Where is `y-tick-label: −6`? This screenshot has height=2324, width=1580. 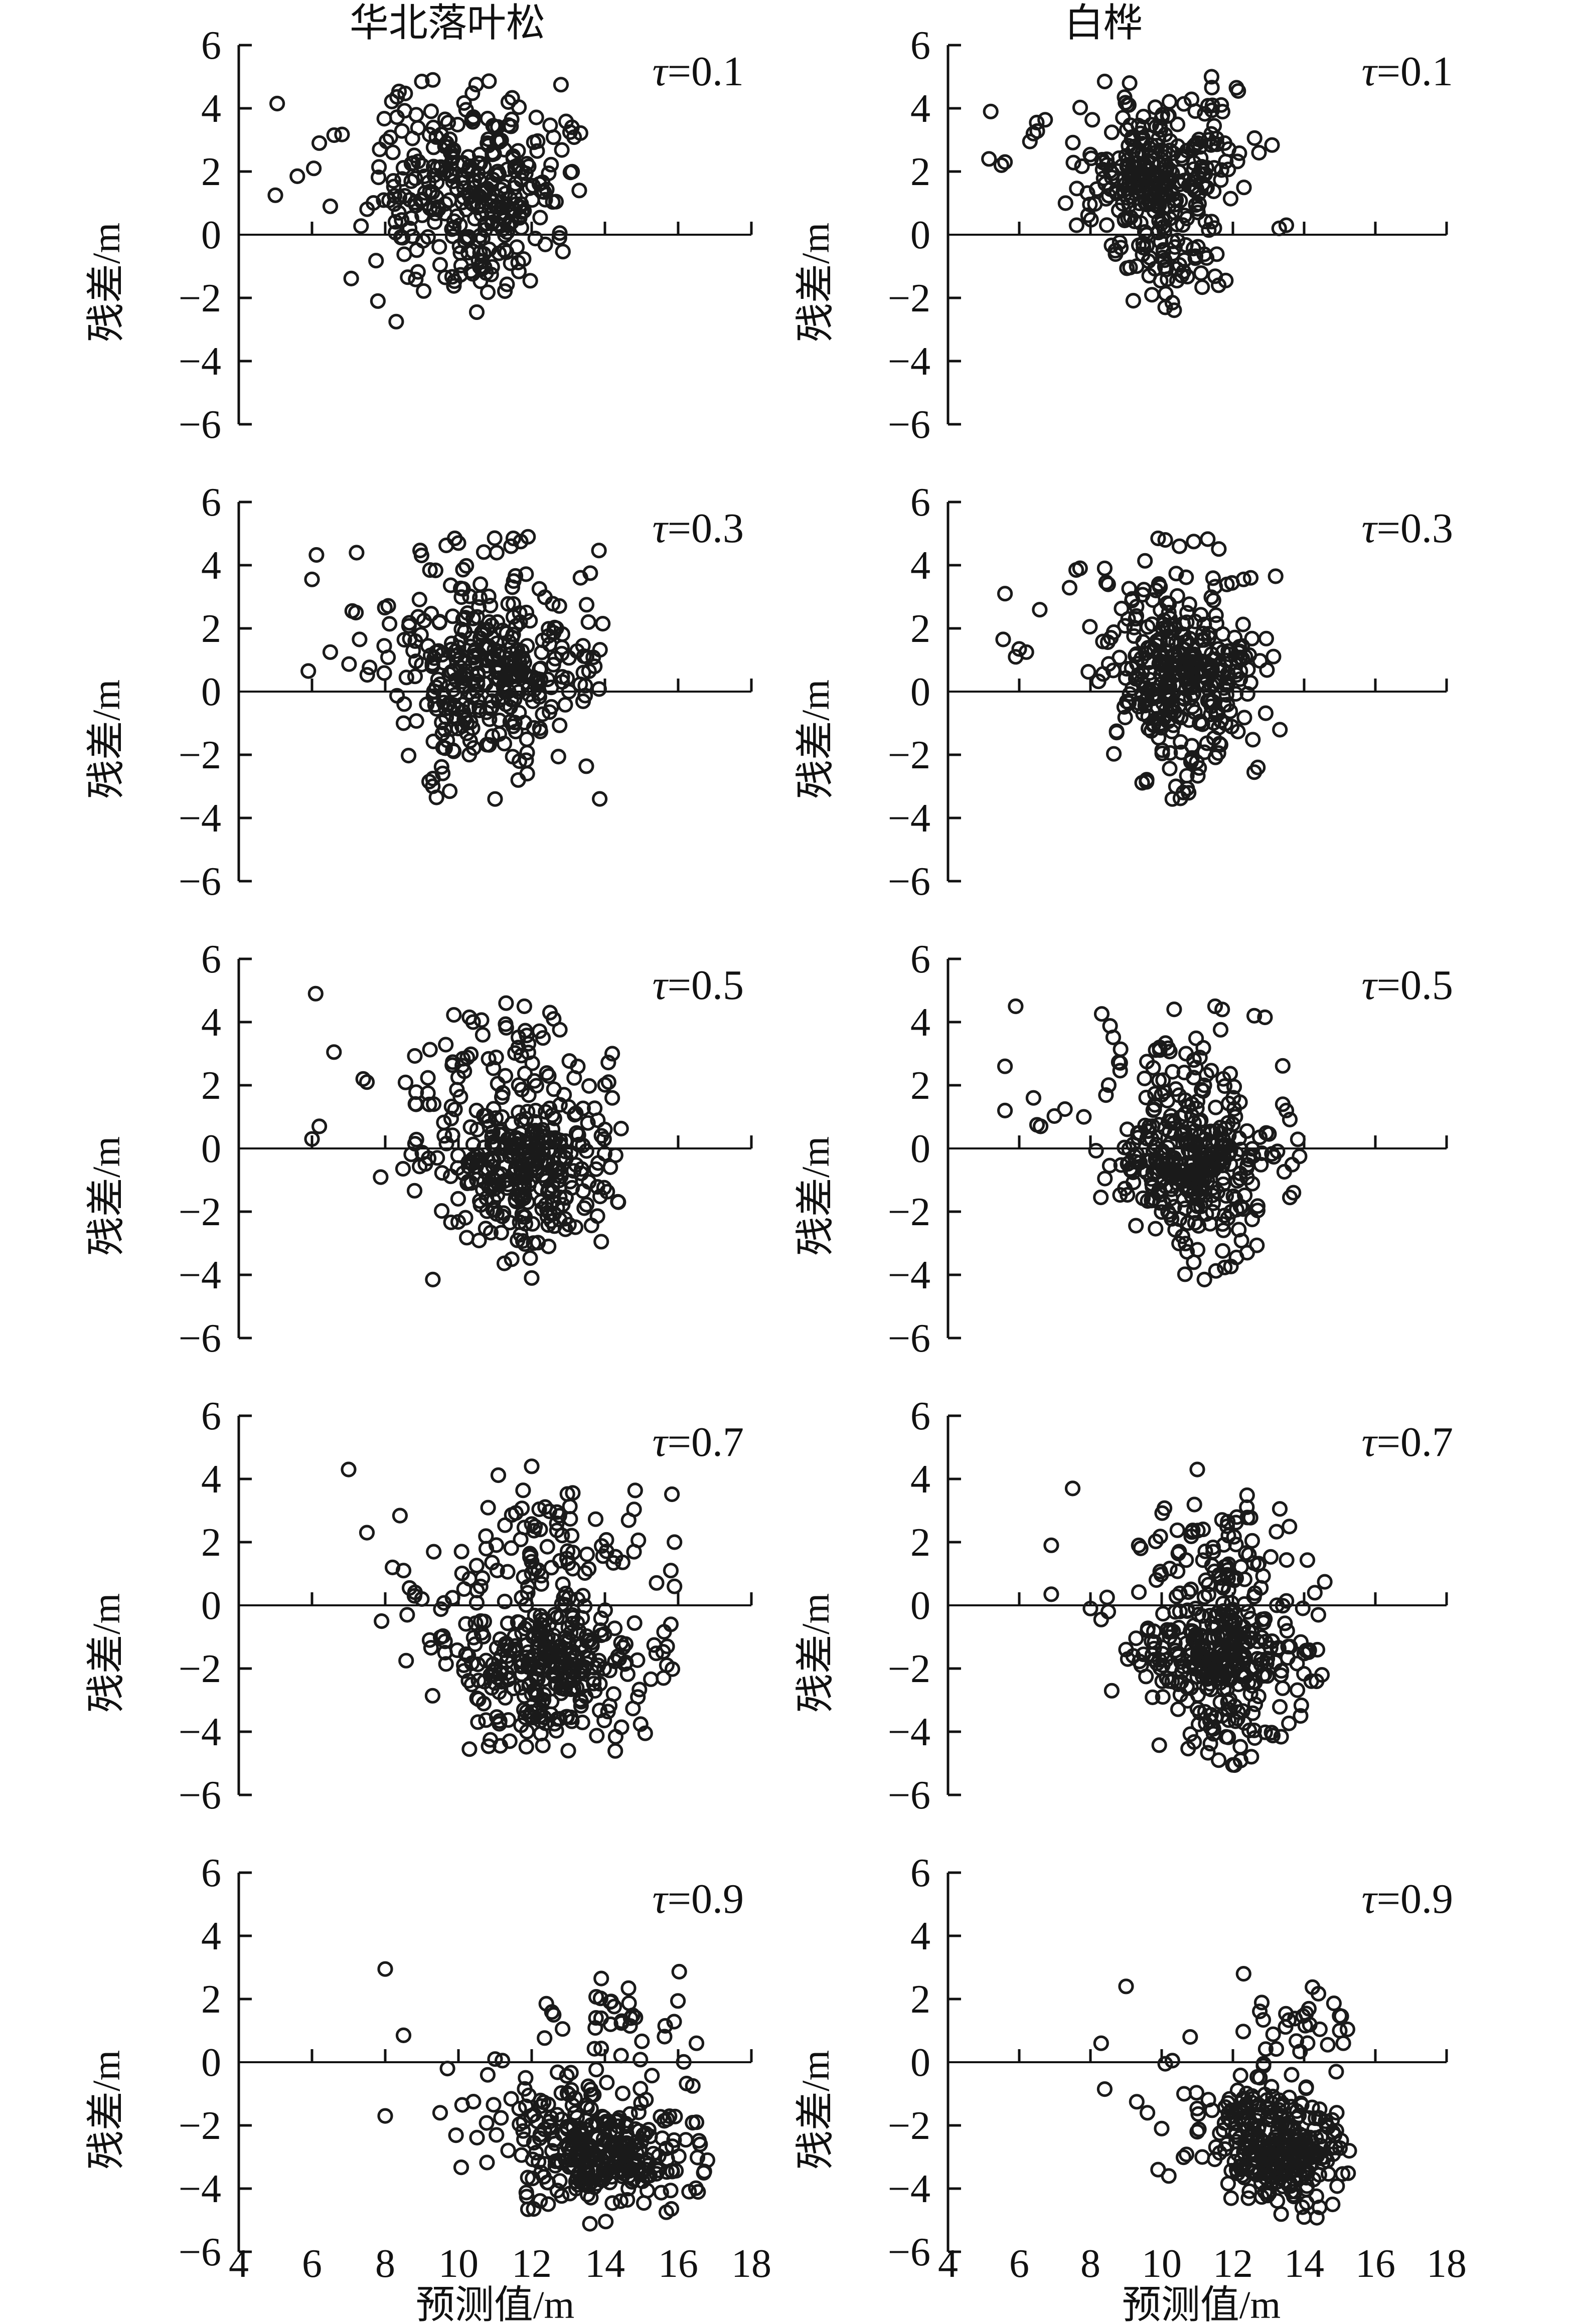 y-tick-label: −6 is located at coordinates (200, 2252).